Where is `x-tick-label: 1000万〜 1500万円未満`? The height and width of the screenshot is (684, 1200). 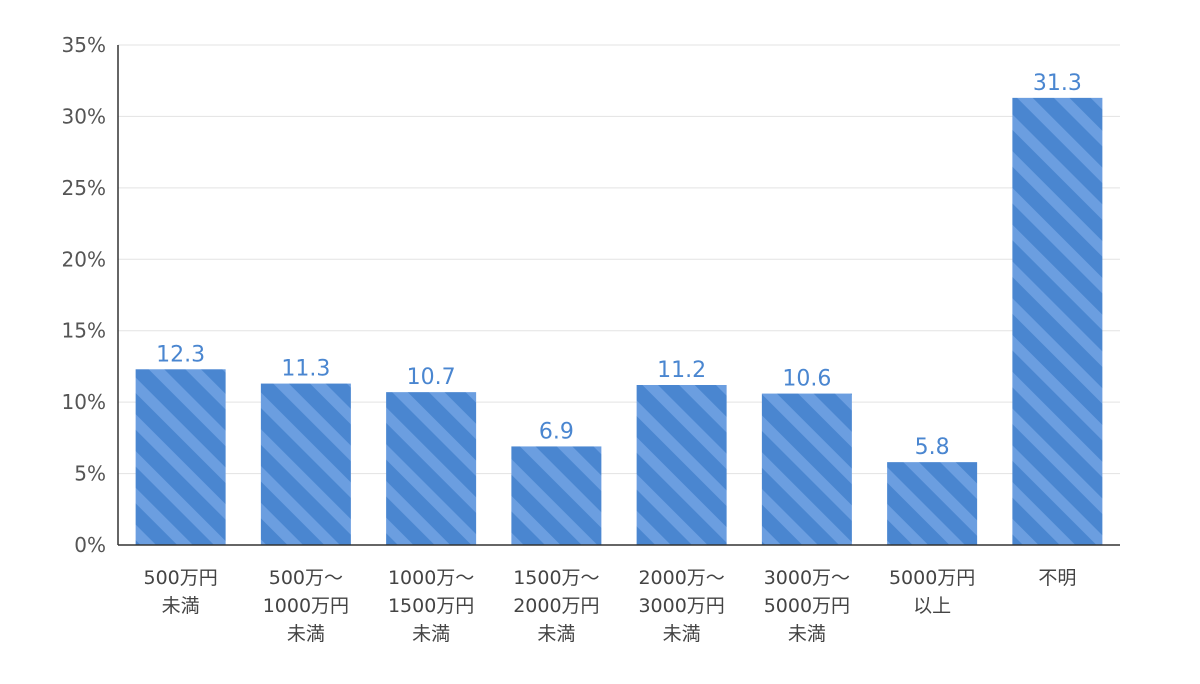 x-tick-label: 1000万〜 1500万円未満 is located at coordinates (431, 606).